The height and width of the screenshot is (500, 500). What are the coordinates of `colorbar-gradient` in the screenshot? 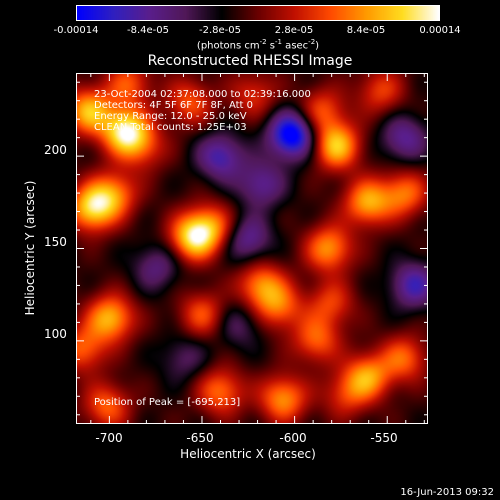 It's located at (258, 13).